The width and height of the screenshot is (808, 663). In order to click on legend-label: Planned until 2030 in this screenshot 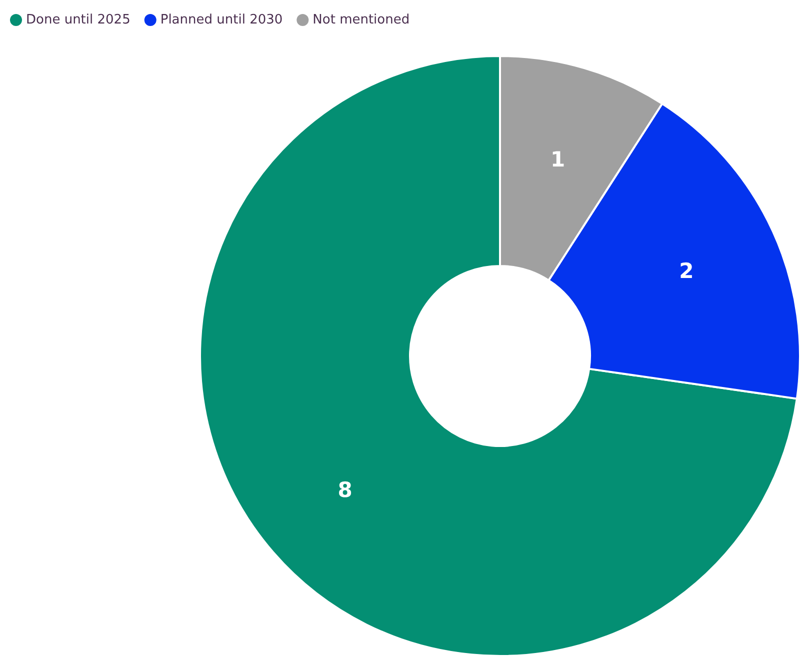, I will do `click(221, 20)`.